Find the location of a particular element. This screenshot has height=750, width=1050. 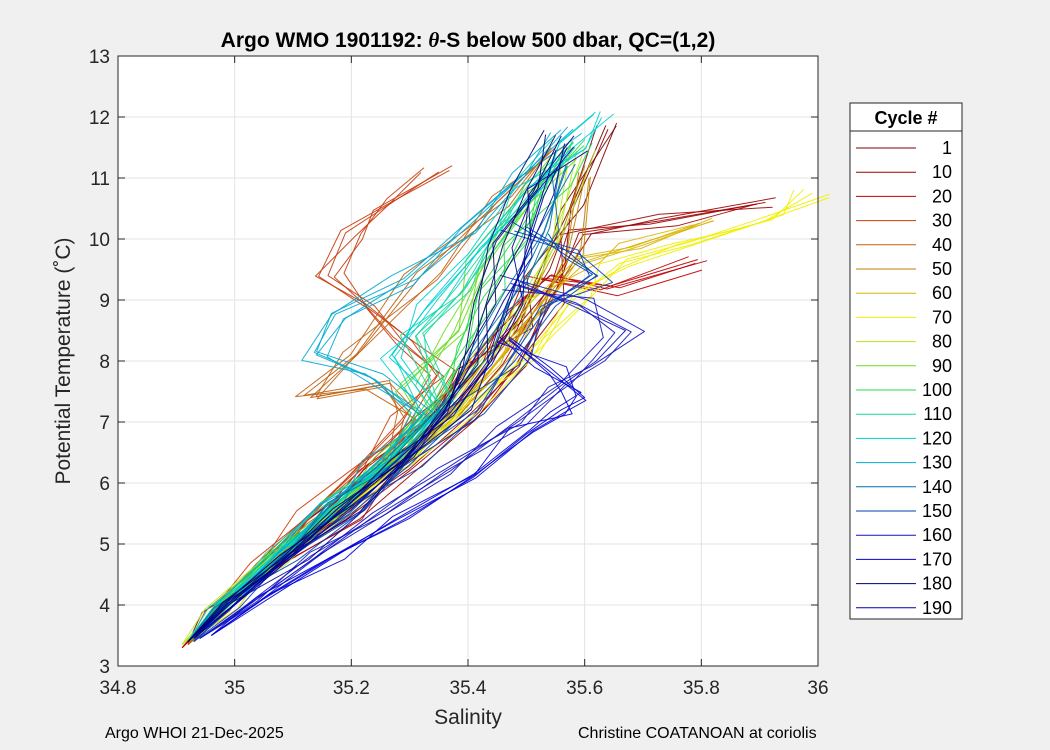

title-prefix: Argo WMO 1901192: is located at coordinates (325, 40).